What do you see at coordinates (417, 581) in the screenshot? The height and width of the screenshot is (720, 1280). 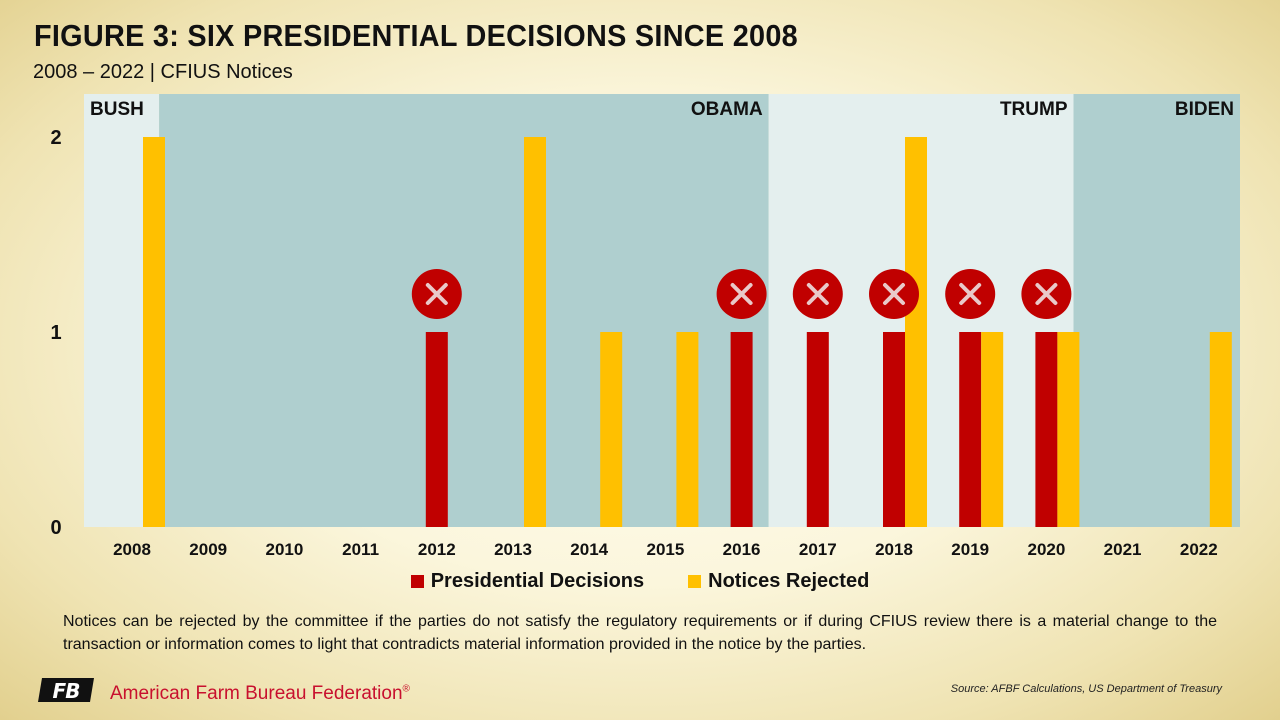 I see `legend-swatch-presidential-decisions` at bounding box center [417, 581].